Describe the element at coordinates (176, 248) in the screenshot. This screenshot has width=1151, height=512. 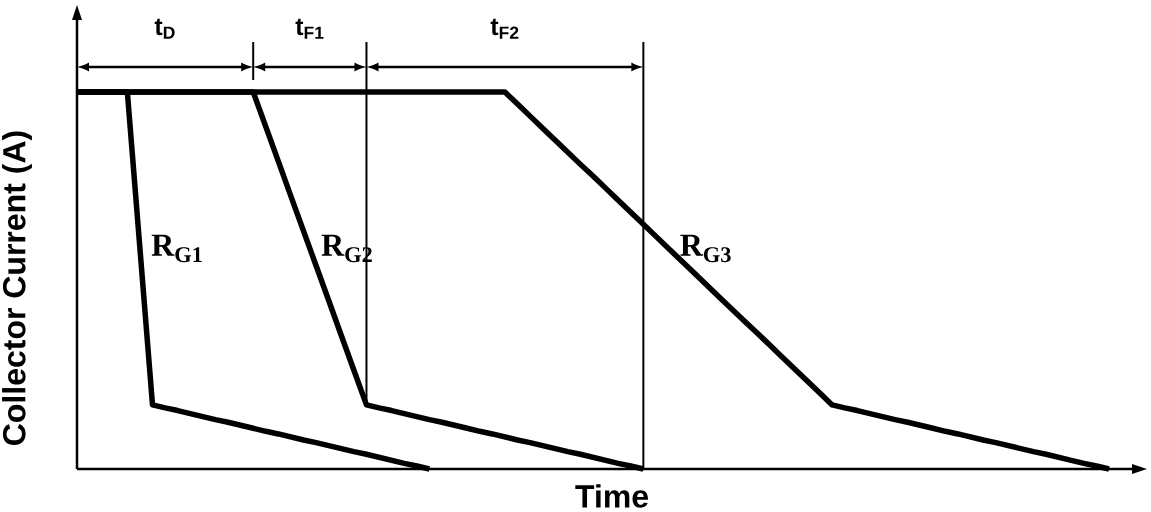
I see `series-label: R$_{G1}$` at that location.